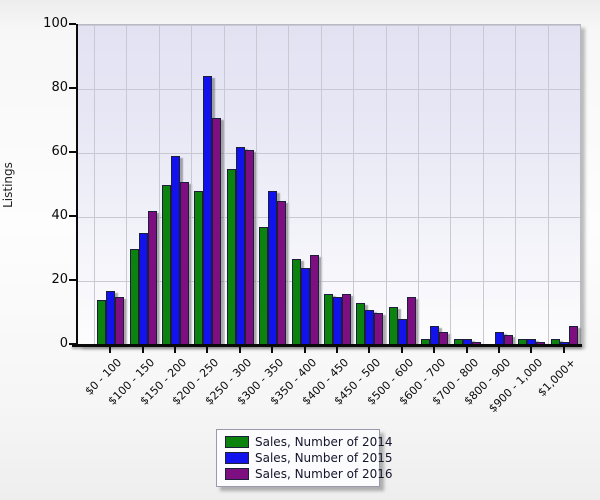  I want to click on legend-item: Sales, Number of 2016, so click(309, 474).